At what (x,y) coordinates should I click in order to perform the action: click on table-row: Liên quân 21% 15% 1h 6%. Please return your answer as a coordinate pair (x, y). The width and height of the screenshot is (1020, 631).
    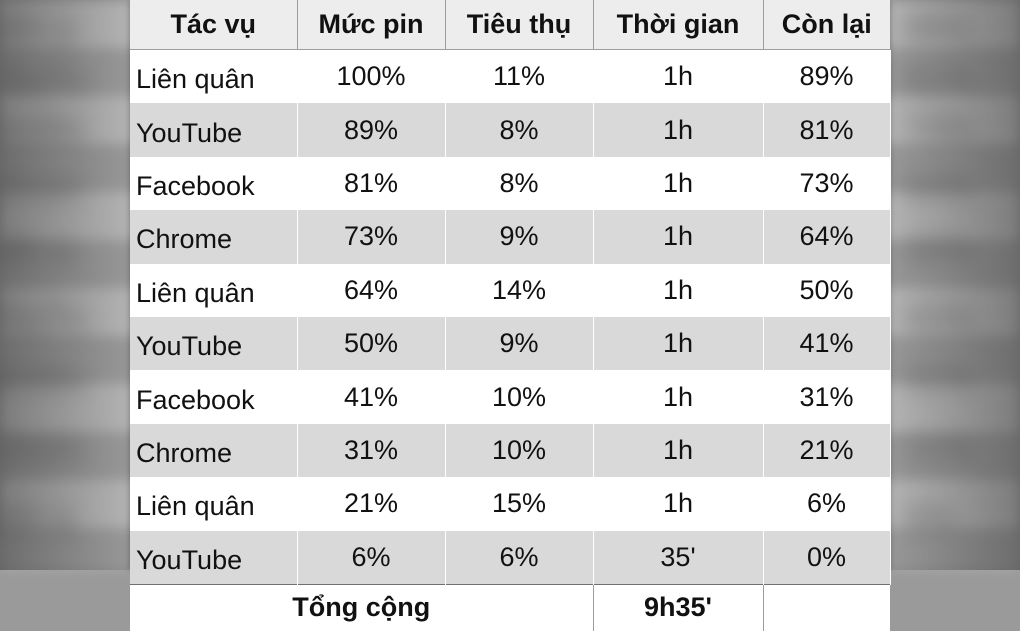
    Looking at the image, I should click on (510, 504).